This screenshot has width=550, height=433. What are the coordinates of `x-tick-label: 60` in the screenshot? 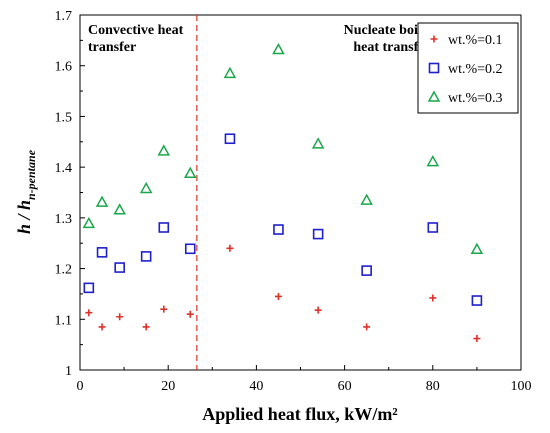 It's located at (345, 386).